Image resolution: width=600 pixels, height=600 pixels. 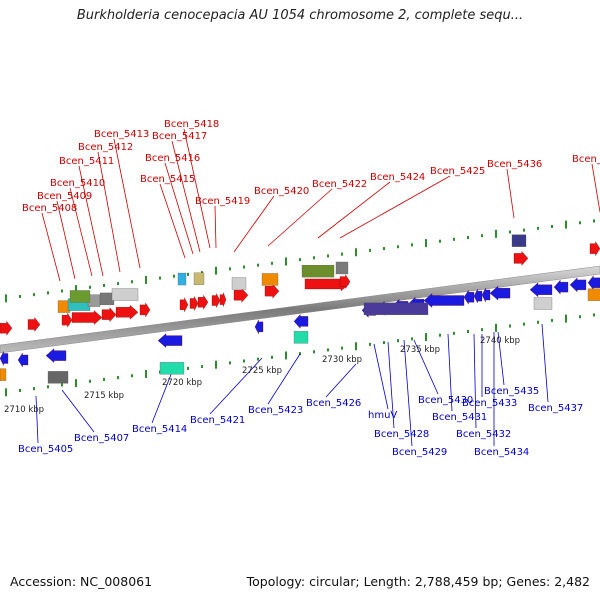 What do you see at coordinates (489, 403) in the screenshot?
I see `reverse-gene-label: Bcen_5433` at bounding box center [489, 403].